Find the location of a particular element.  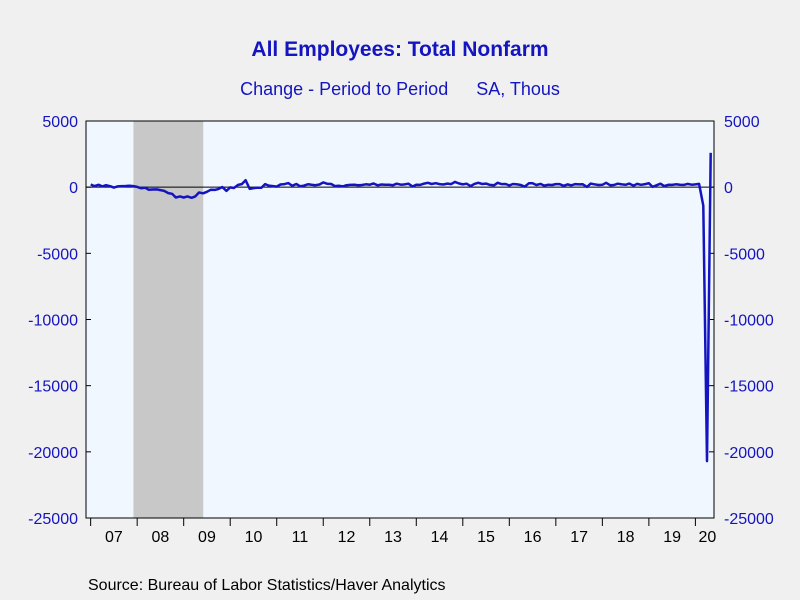

y-tick-label-left: -20000 is located at coordinates (53, 453).